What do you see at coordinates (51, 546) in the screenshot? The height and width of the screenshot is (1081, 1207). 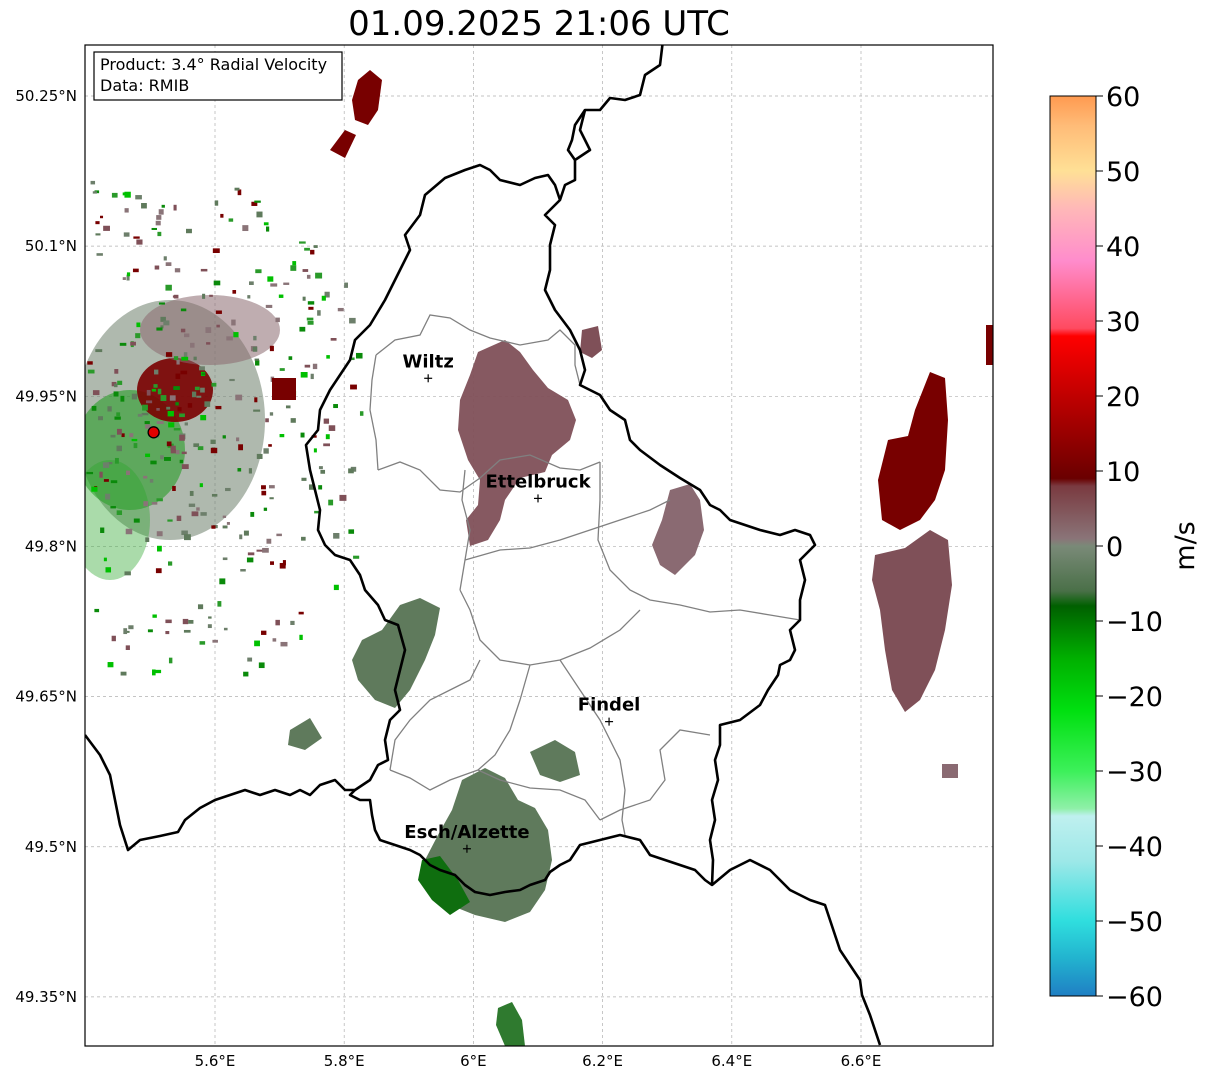 I see `lat-tick-label: 49.8°N` at bounding box center [51, 546].